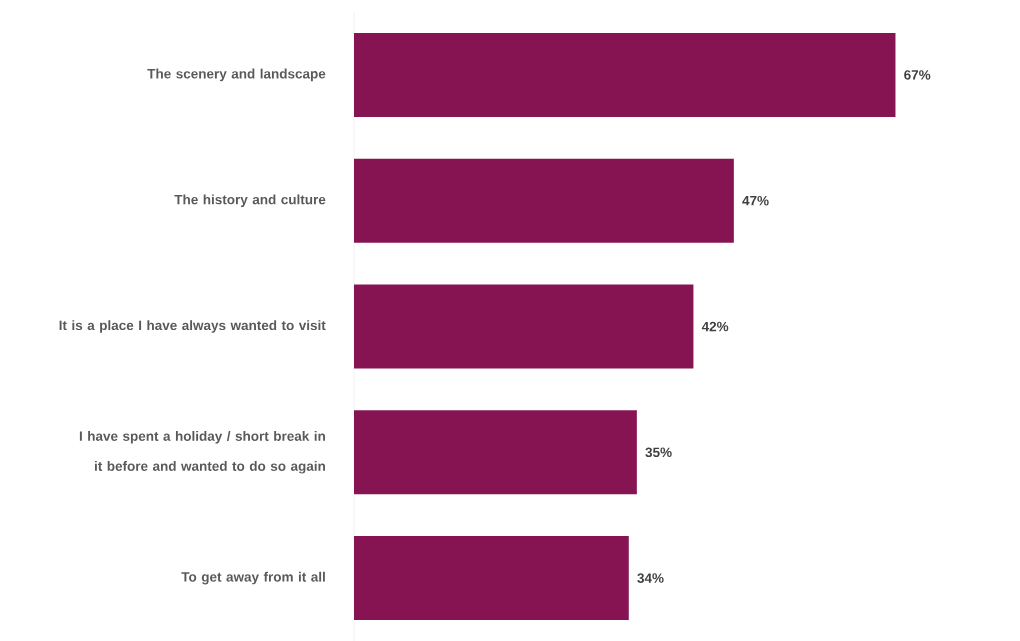 This screenshot has width=1020, height=641. What do you see at coordinates (192, 326) in the screenshot?
I see `y-tick-label: It is a place I have always wanted to visit` at bounding box center [192, 326].